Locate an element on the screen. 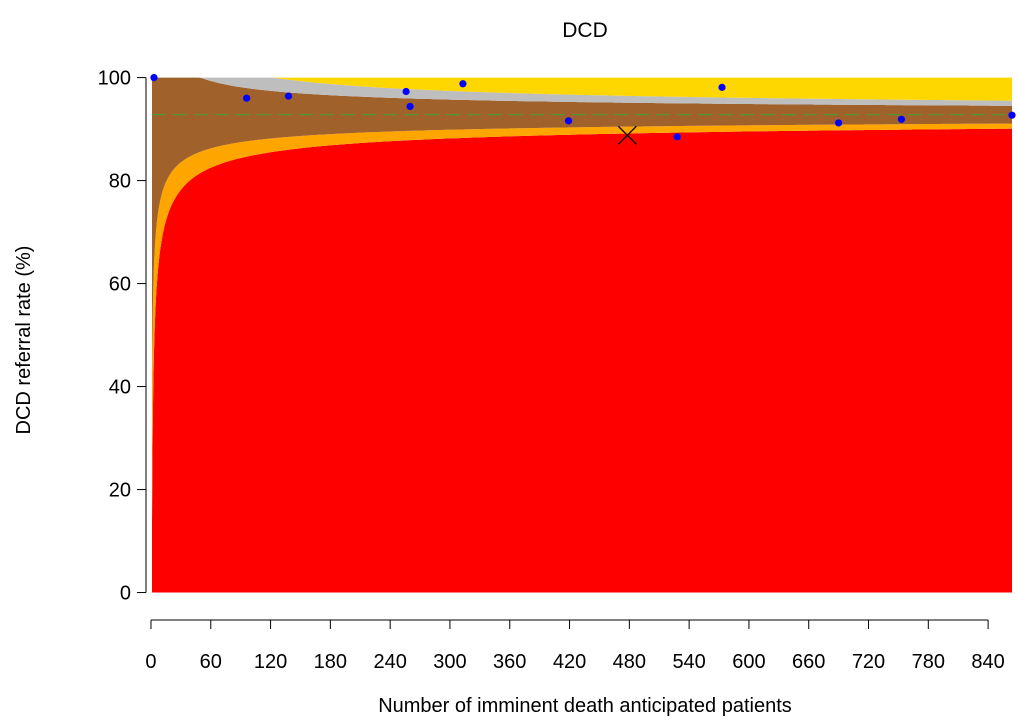 This screenshot has width=1018, height=722. x-tick-label: 780 is located at coordinates (928, 662).